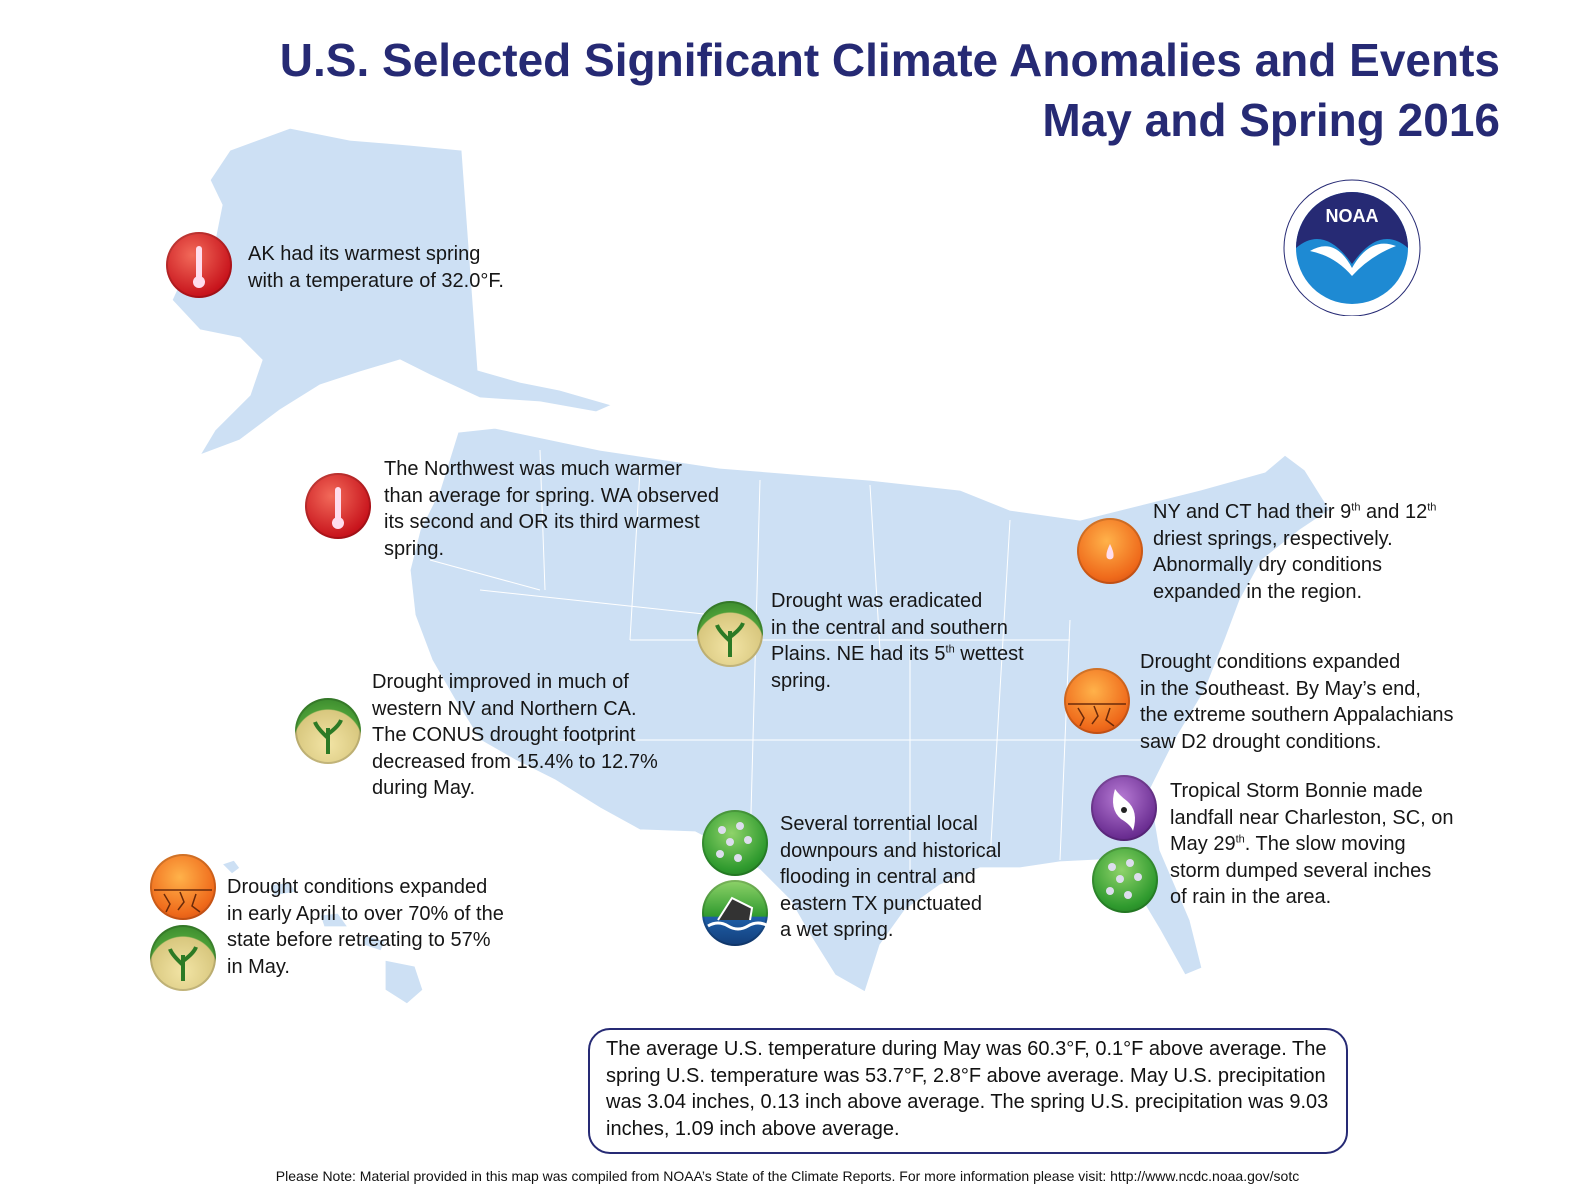 The image size is (1575, 1200). What do you see at coordinates (878, 877) in the screenshot?
I see `annotation-line: flooding in central and` at bounding box center [878, 877].